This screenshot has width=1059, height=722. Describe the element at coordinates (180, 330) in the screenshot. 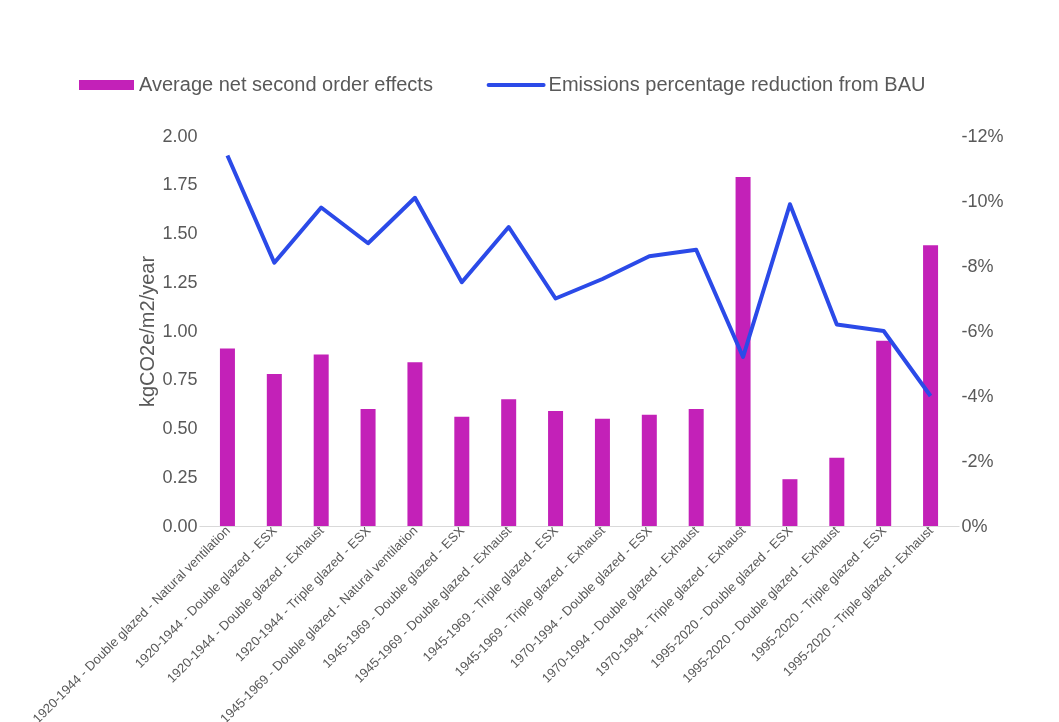

I see `y-tick-label: 1.00` at that location.